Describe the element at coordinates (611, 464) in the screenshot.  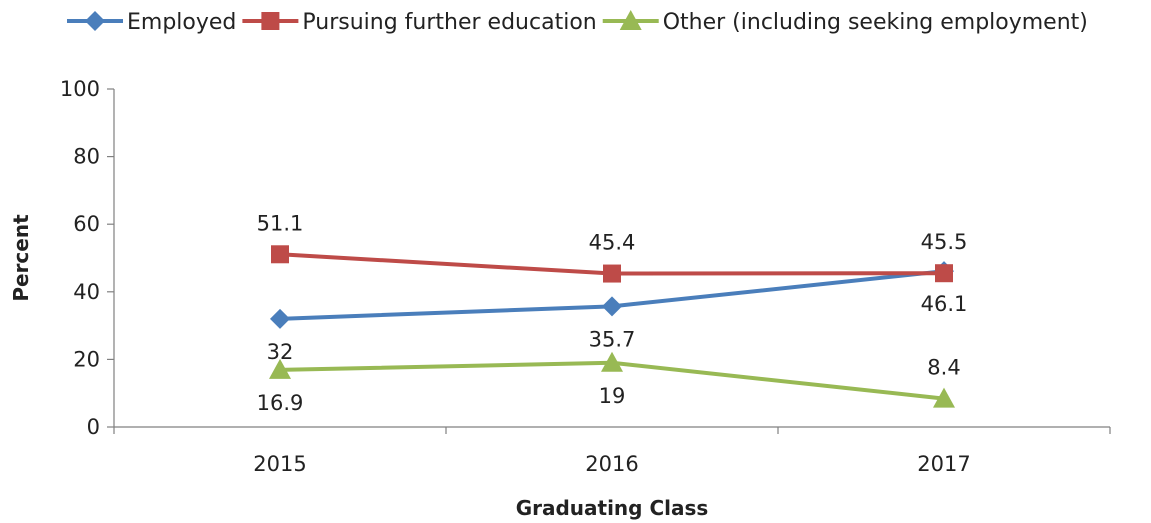
I see `x-tick-label: 2016` at that location.